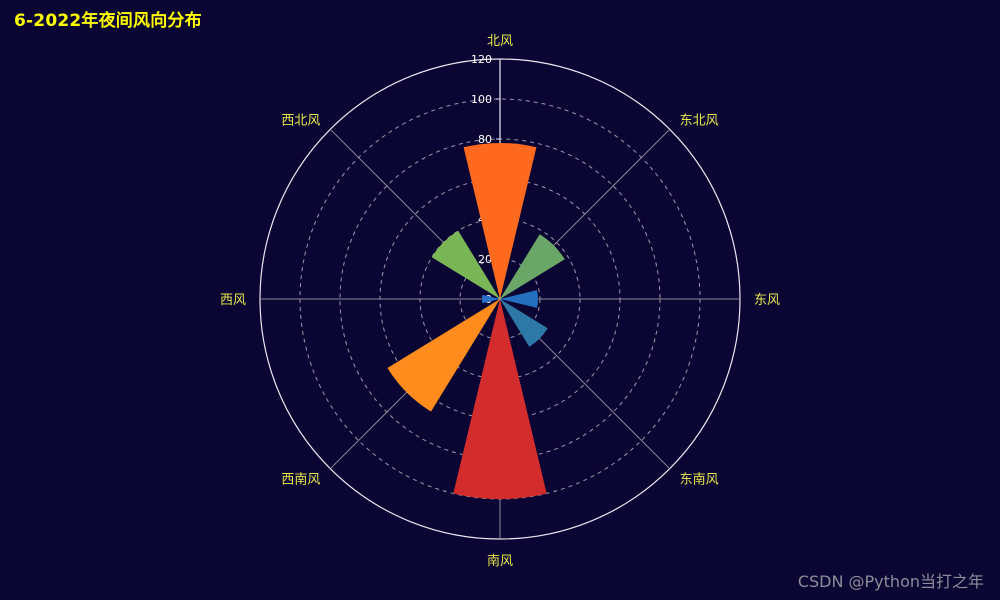  Describe the element at coordinates (485, 259) in the screenshot. I see `radial-tick-label: 20` at that location.